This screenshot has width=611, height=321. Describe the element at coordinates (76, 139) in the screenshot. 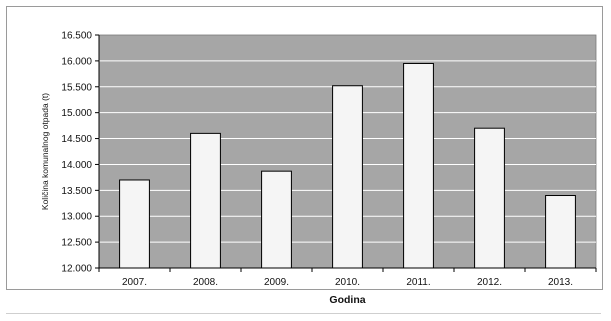

I see `y-tick-label: 14.500` at that location.